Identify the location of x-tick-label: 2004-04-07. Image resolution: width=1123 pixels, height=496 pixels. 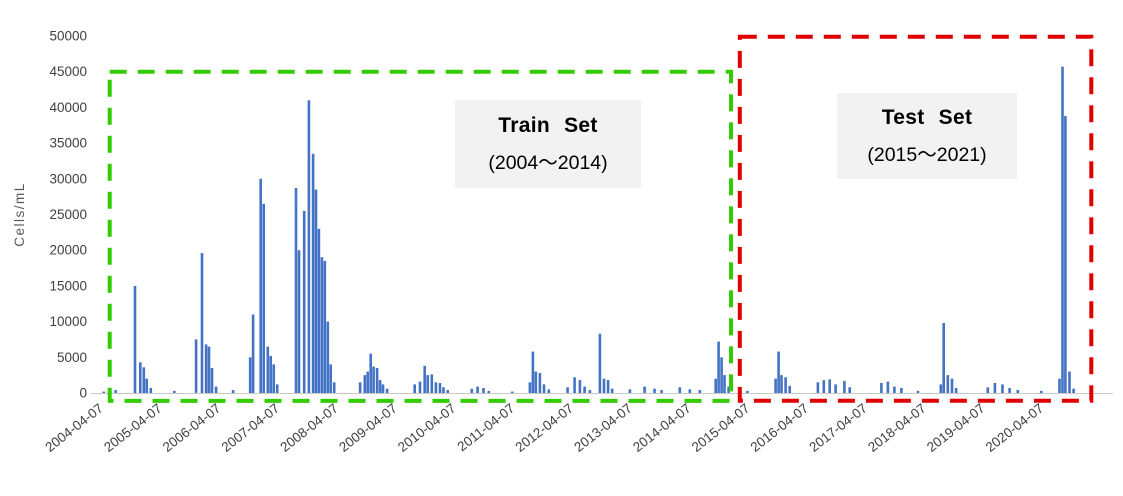
(74, 428).